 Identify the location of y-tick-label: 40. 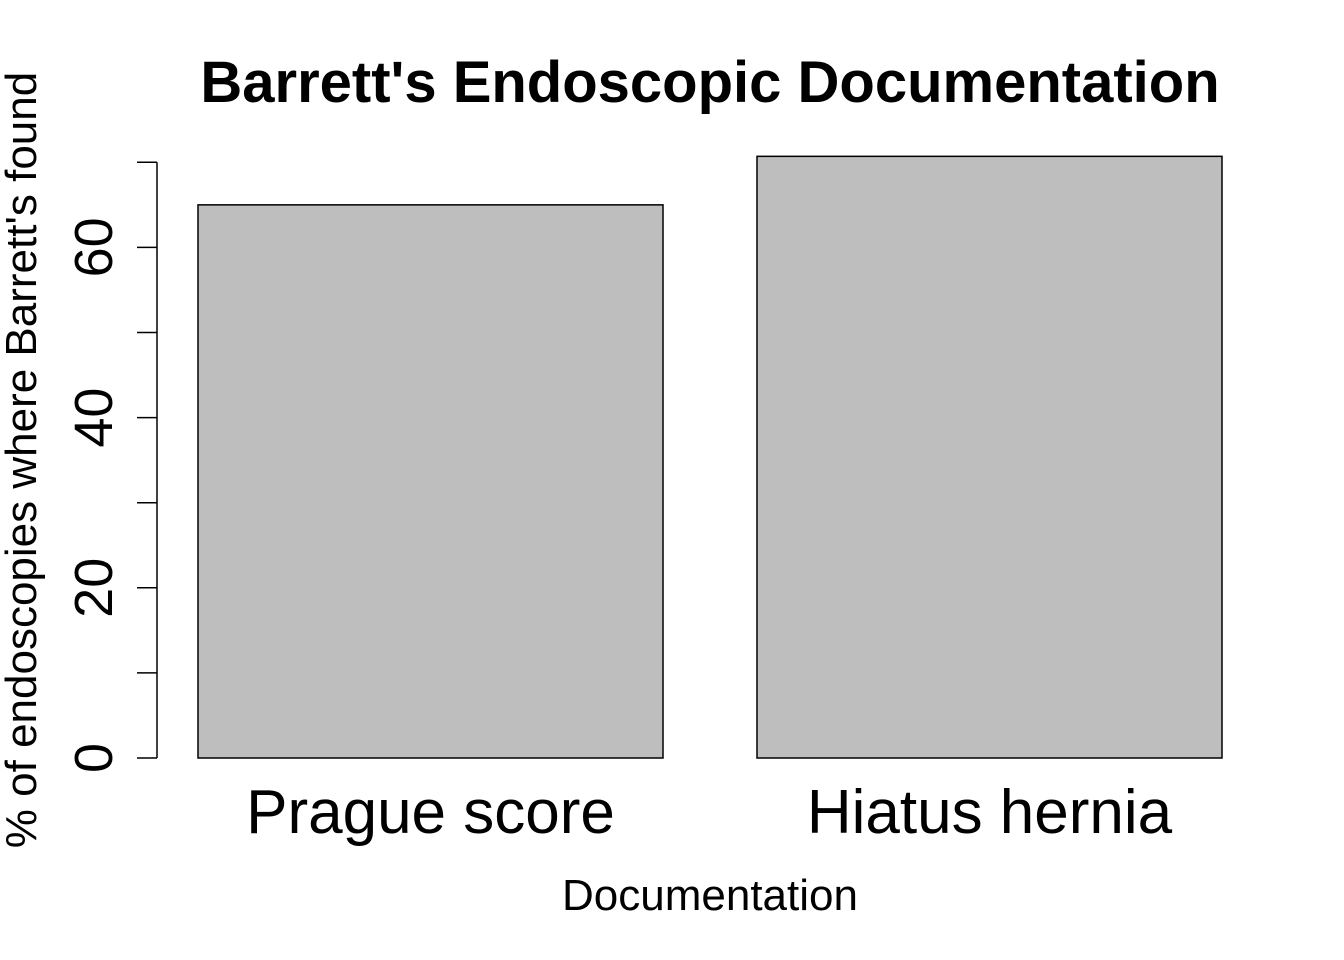
(94, 418).